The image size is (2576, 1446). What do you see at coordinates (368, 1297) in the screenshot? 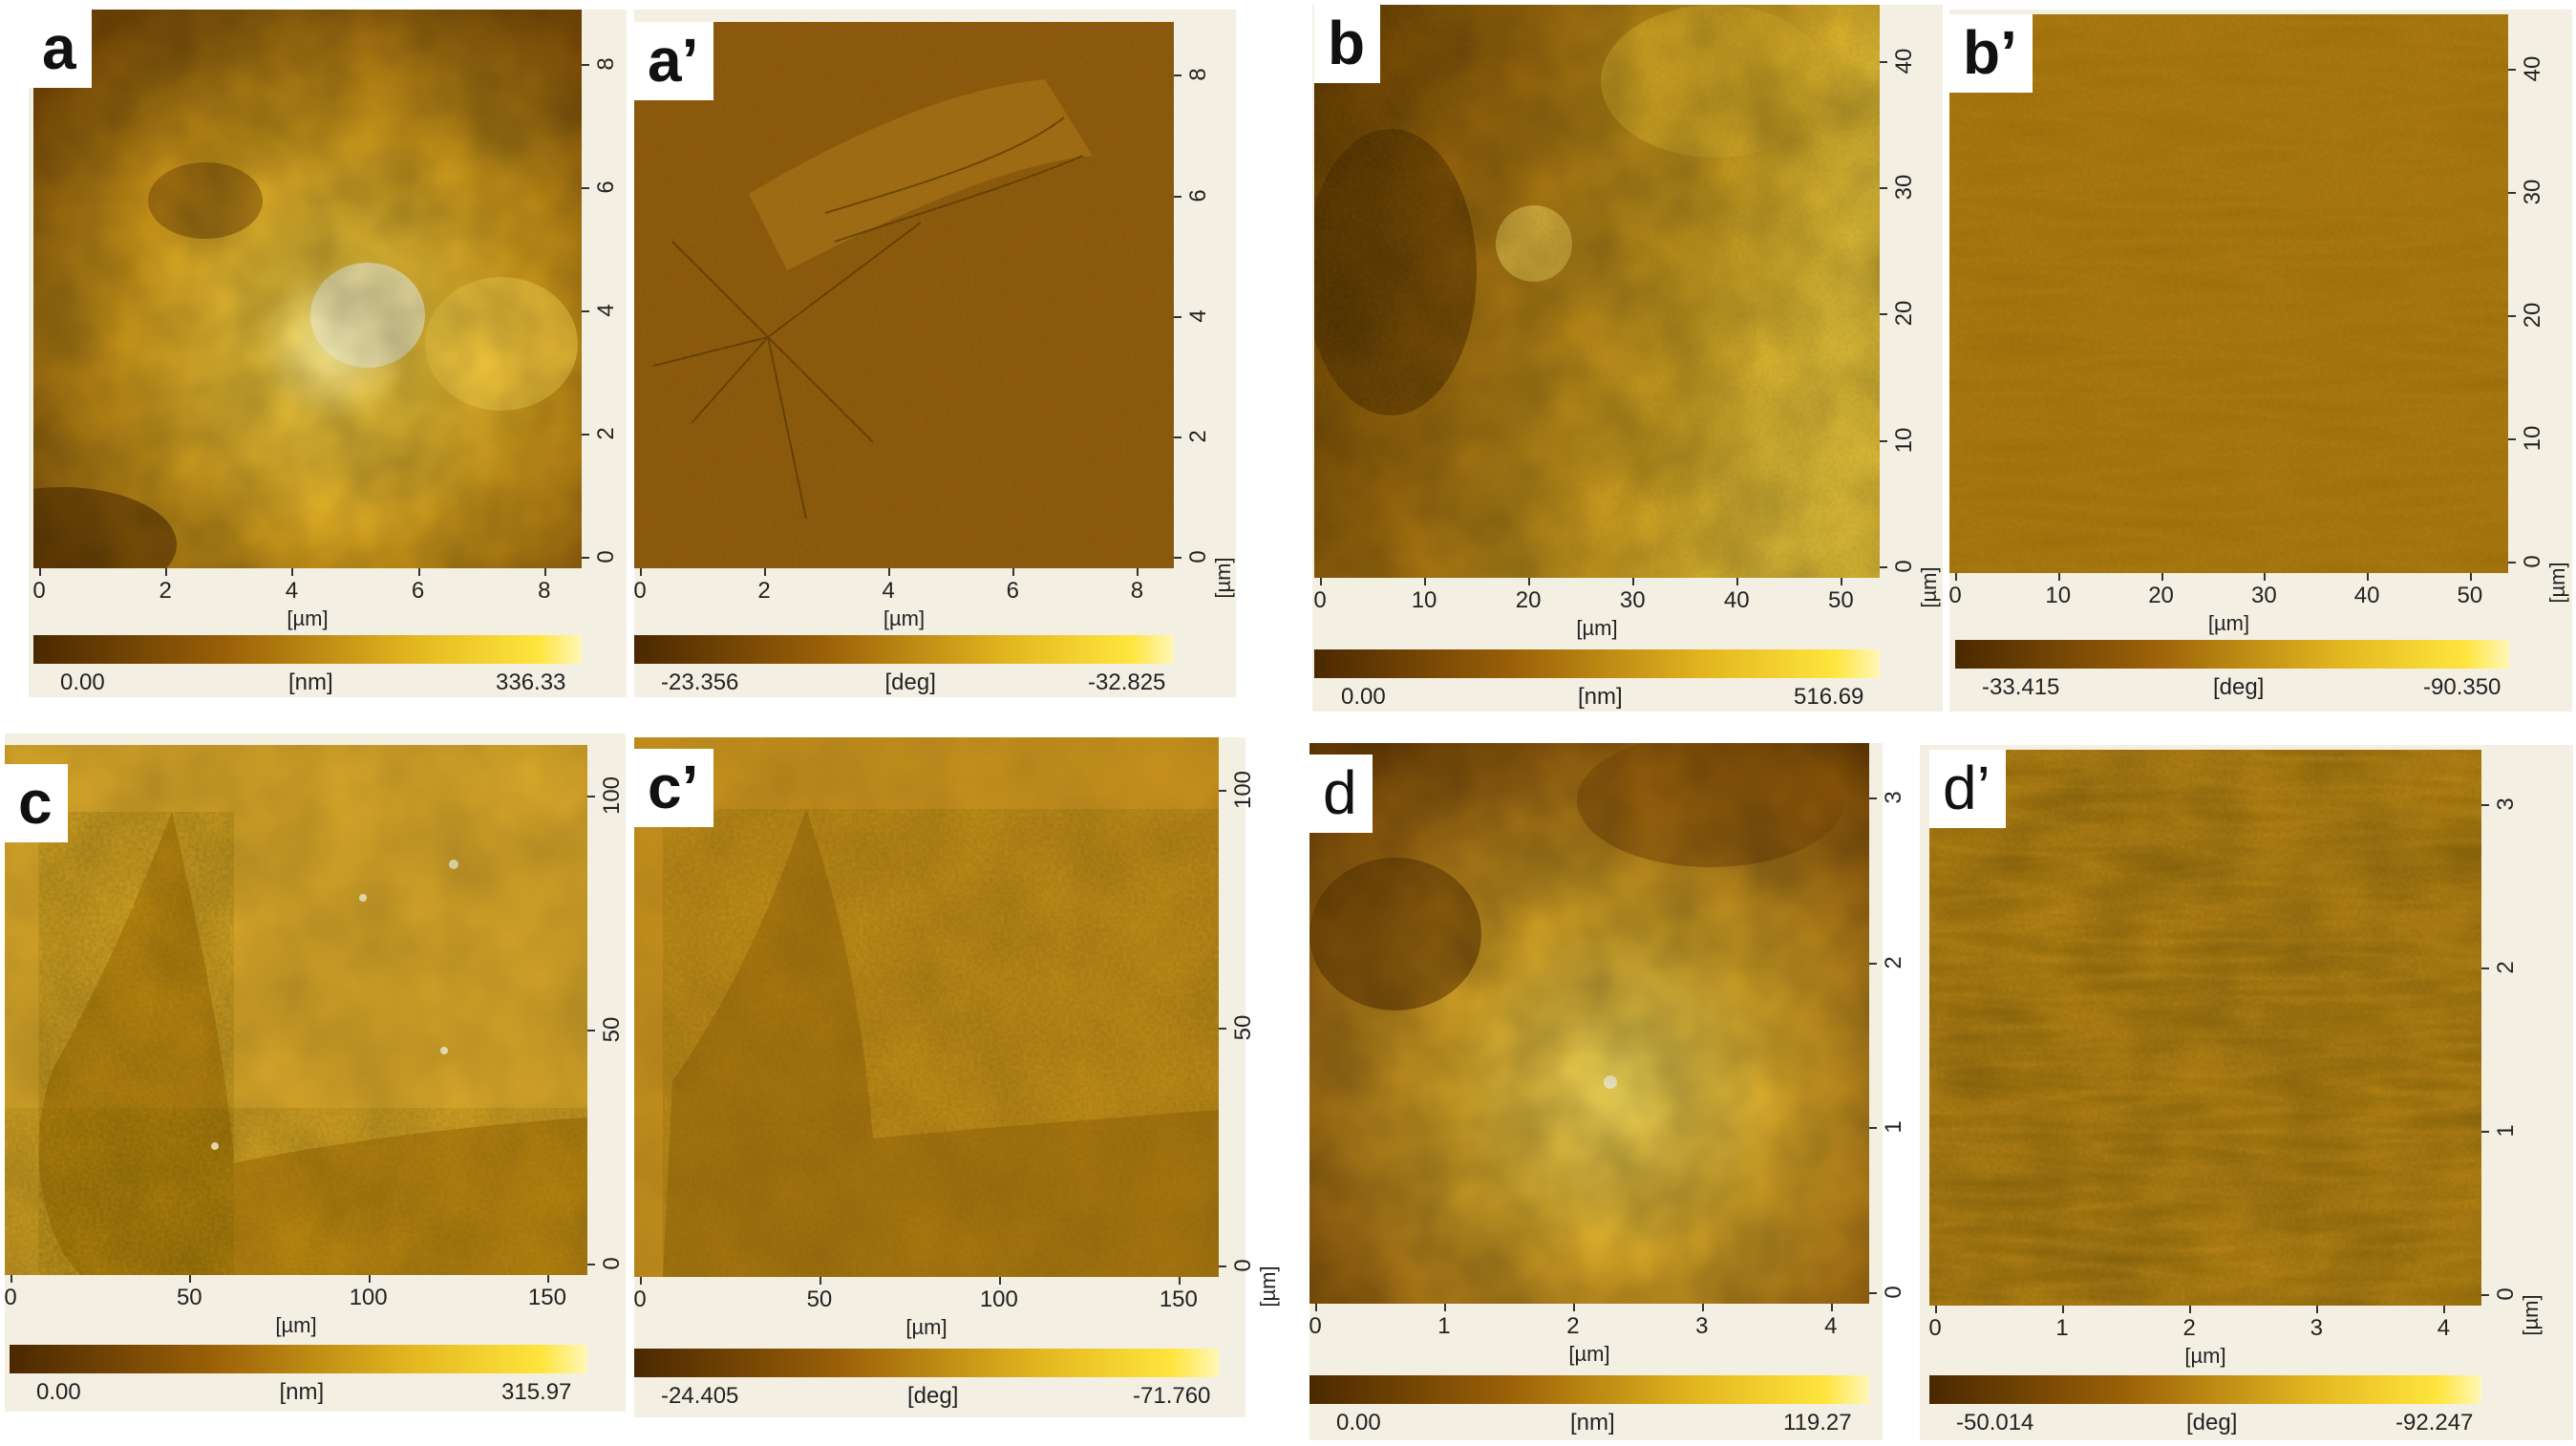
I see `x-tick-label: 100` at bounding box center [368, 1297].